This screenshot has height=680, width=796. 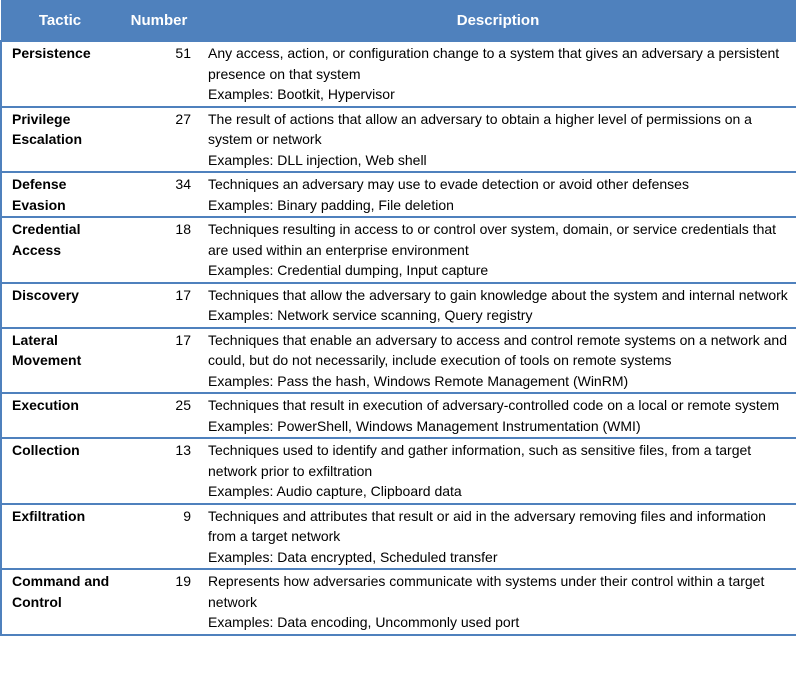 What do you see at coordinates (183, 53) in the screenshot?
I see `number-cell: 51` at bounding box center [183, 53].